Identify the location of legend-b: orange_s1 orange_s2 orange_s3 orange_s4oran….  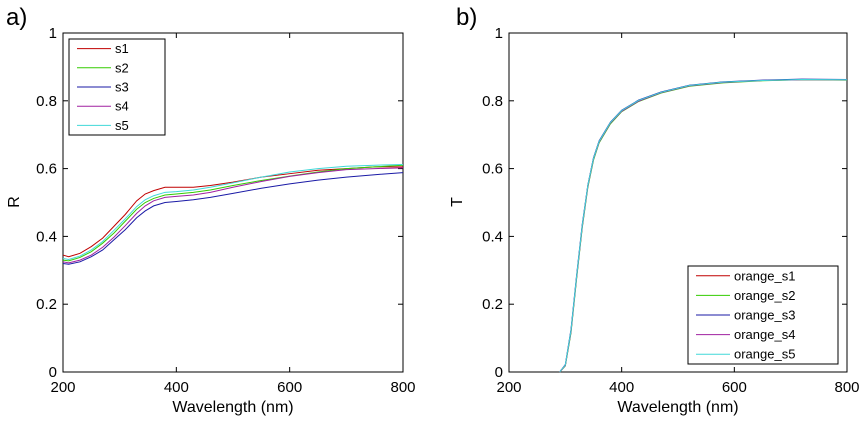
(763, 315).